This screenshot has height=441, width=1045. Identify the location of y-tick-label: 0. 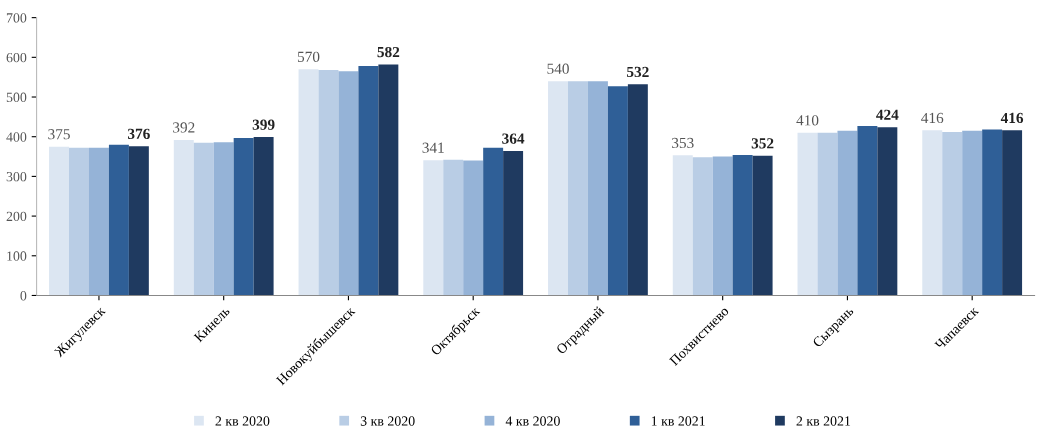
(23, 296).